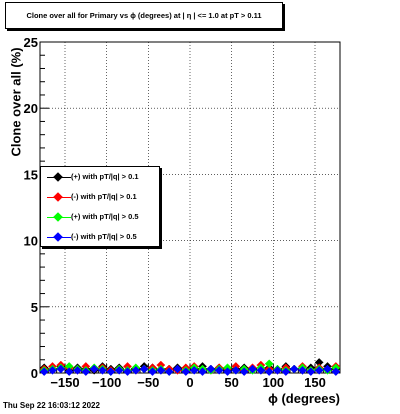 The height and width of the screenshot is (414, 400). Describe the element at coordinates (64, 382) in the screenshot. I see `x-tick-label: −150` at that location.